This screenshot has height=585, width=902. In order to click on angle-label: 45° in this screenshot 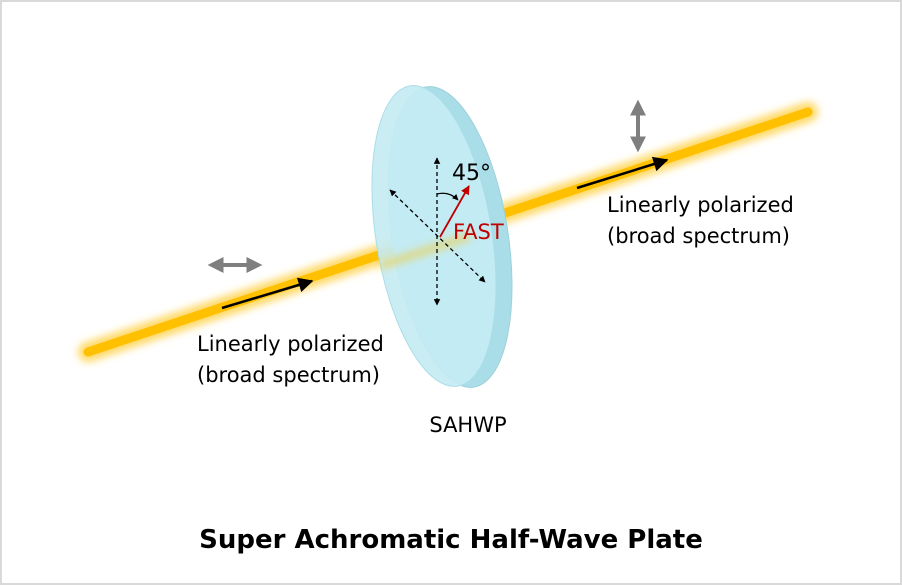, I will do `click(471, 173)`.